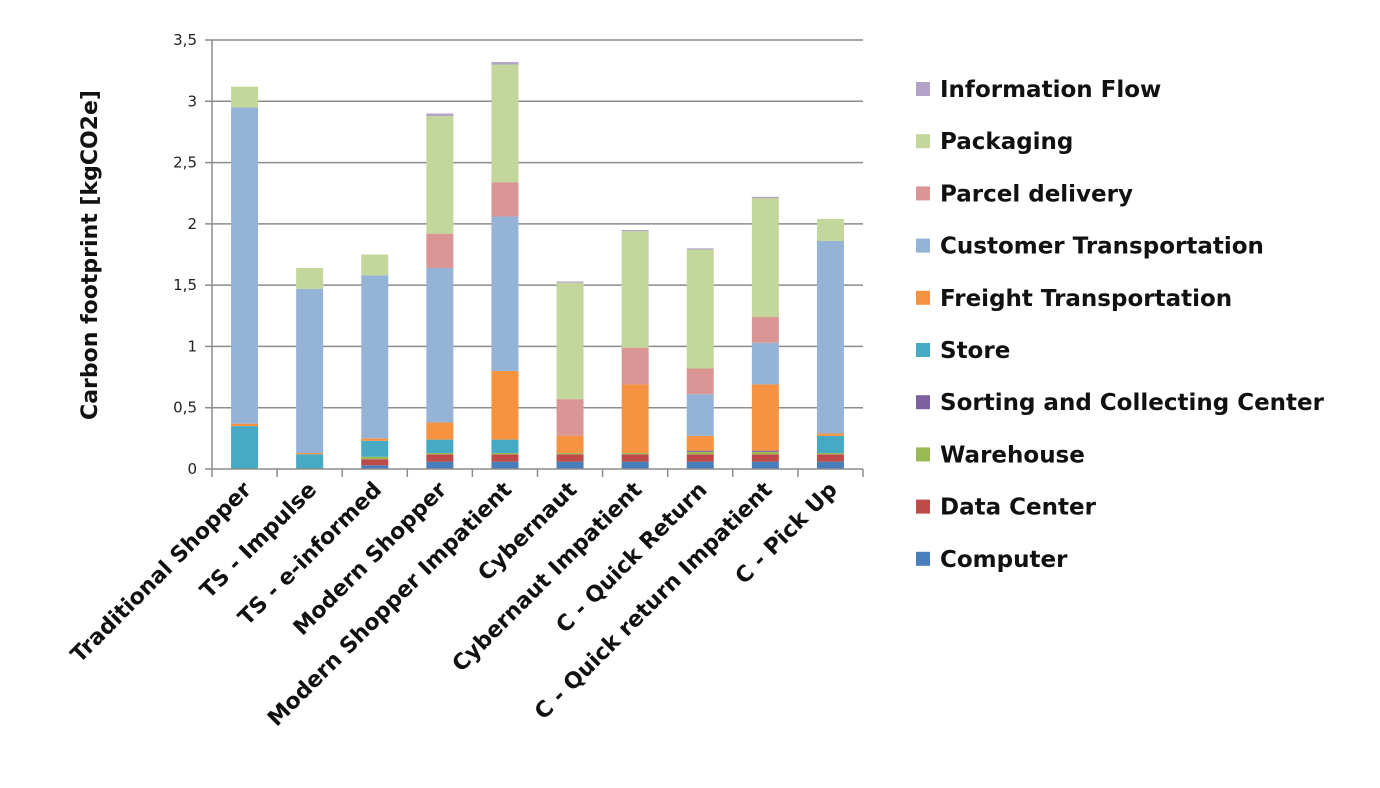  What do you see at coordinates (1132, 403) in the screenshot?
I see `legend-label: Sorting and Collecting Center` at bounding box center [1132, 403].